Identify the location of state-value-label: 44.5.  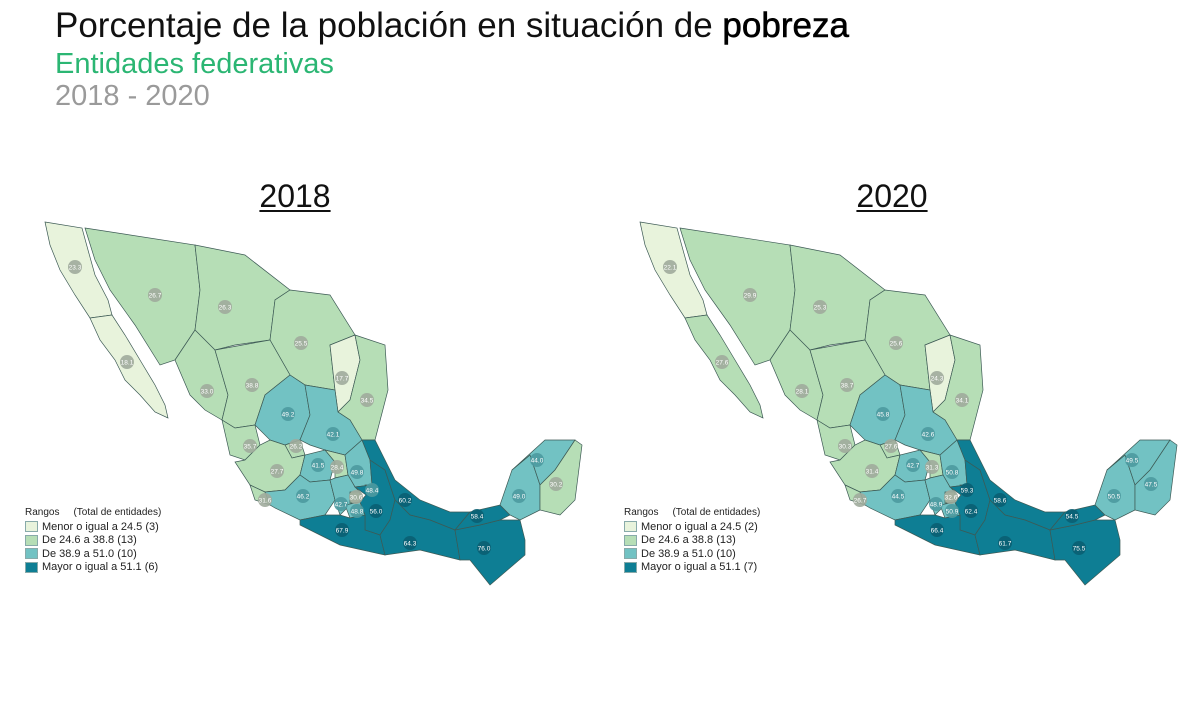
(898, 497).